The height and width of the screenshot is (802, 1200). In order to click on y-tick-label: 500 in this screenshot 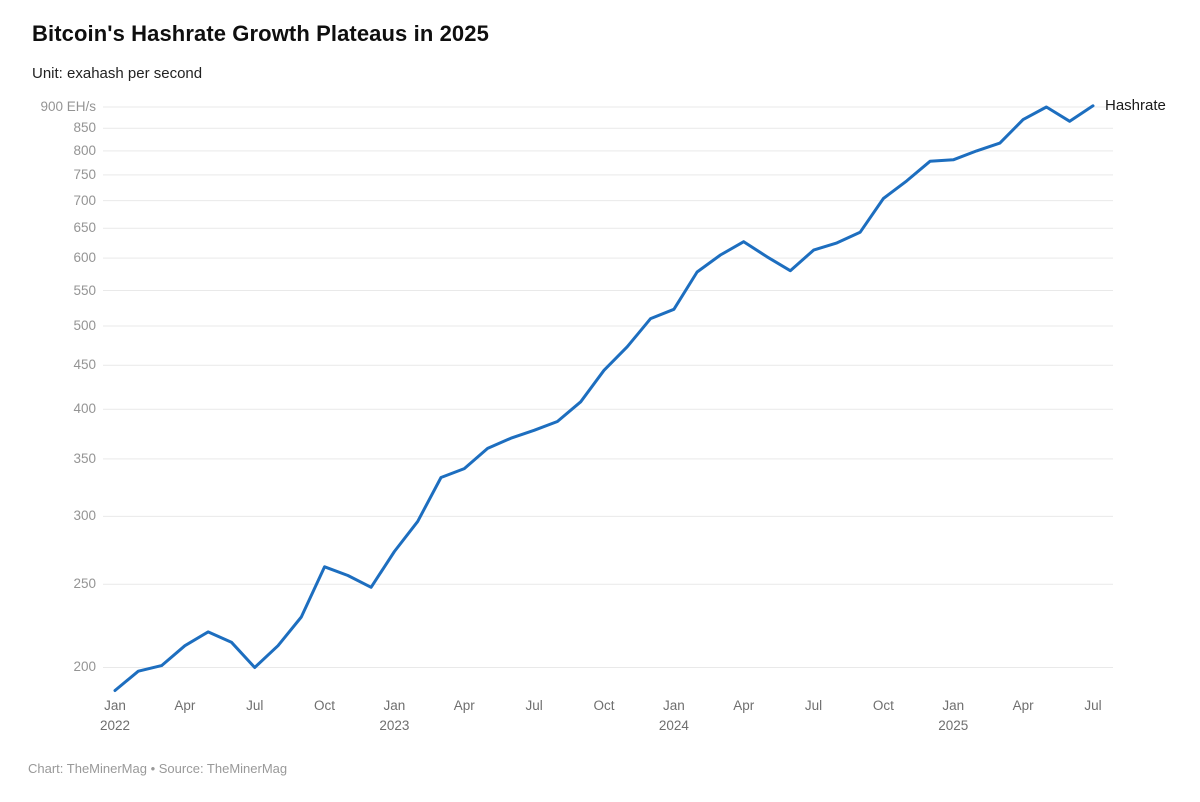, I will do `click(84, 326)`.